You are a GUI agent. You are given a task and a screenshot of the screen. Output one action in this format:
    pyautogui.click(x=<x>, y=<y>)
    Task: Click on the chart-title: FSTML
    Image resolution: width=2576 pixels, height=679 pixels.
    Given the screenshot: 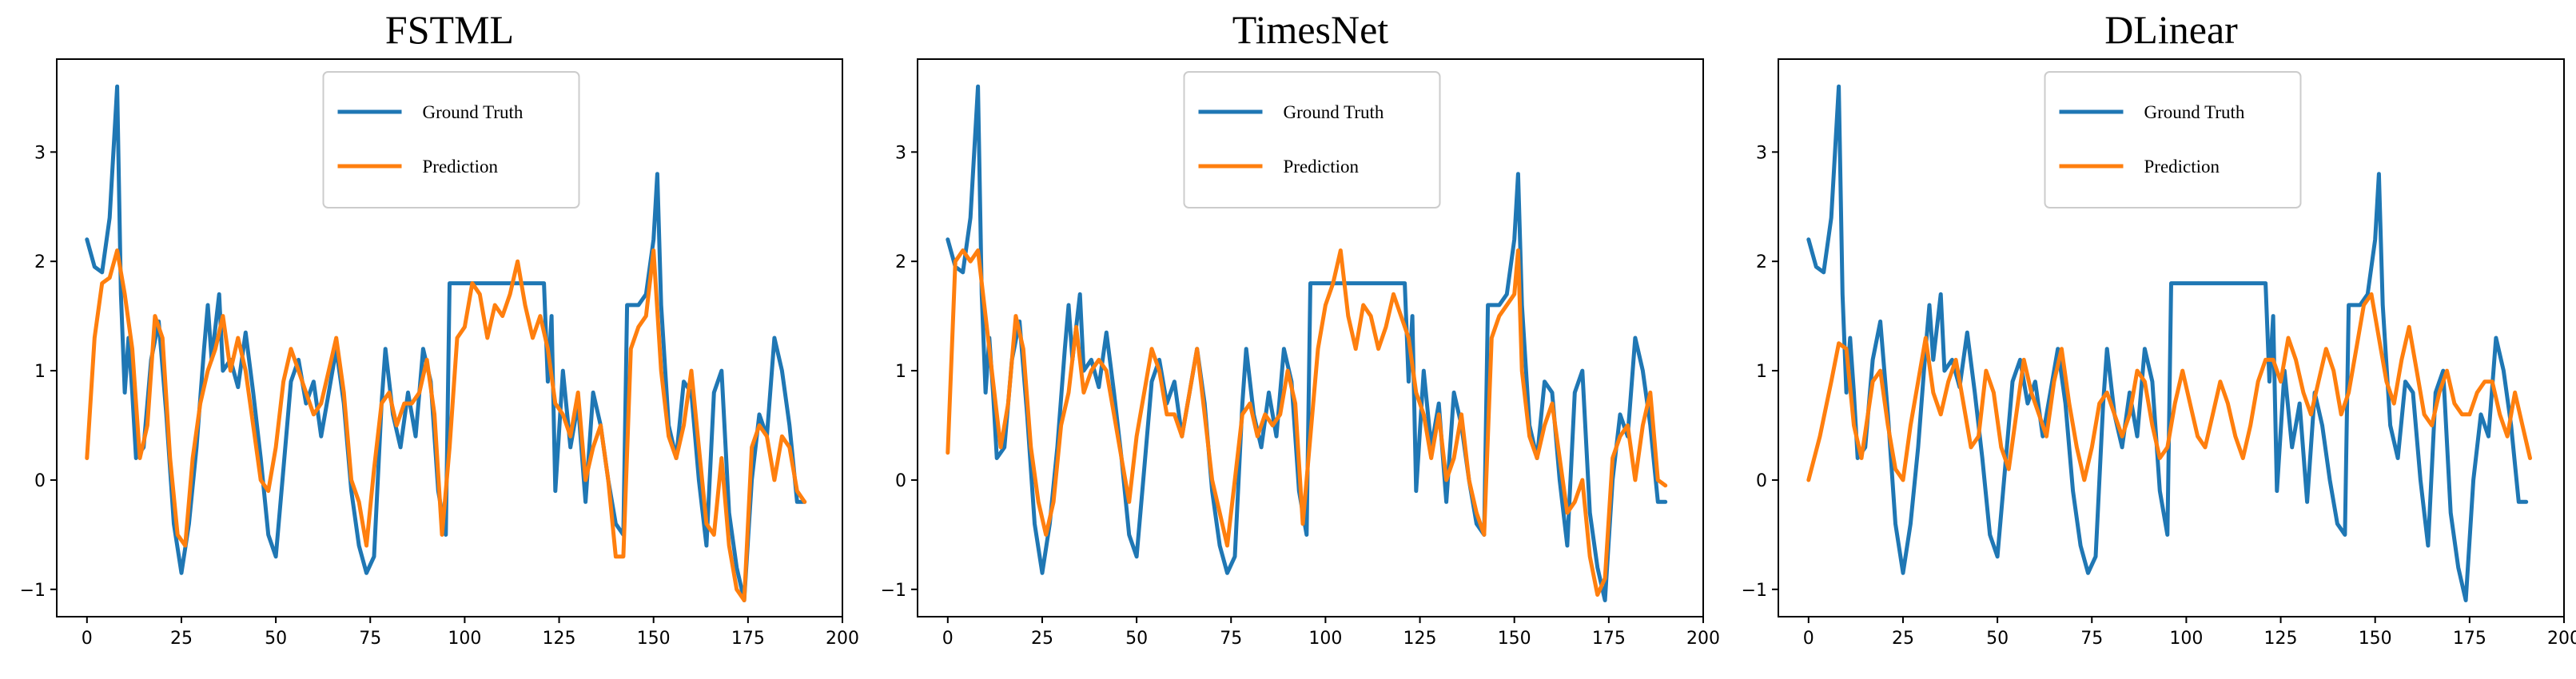 What is the action you would take?
    pyautogui.click(x=449, y=29)
    